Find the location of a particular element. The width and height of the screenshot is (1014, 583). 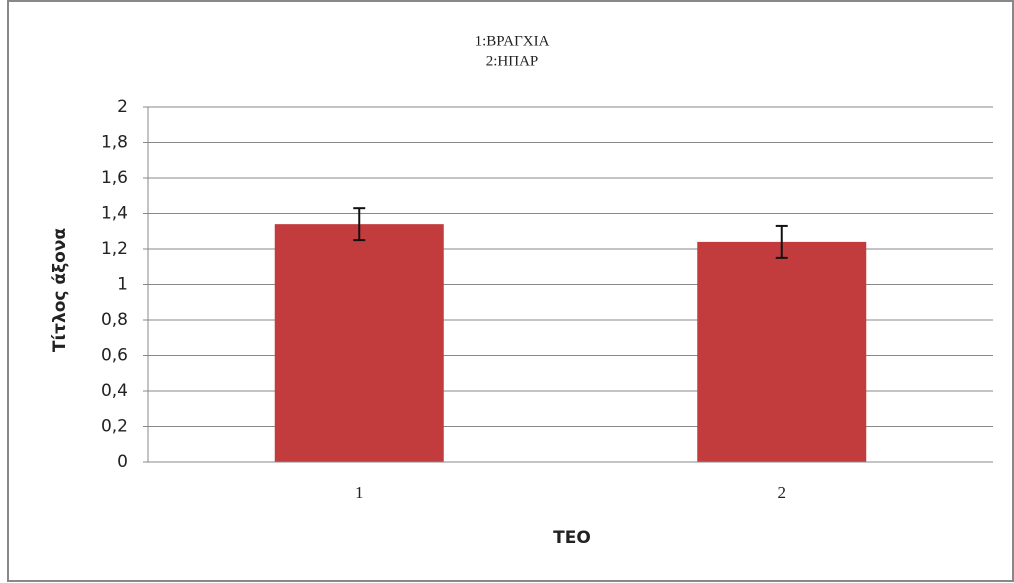

chart-title: 1:ΒΡΑΓΧΙΑ is located at coordinates (512, 41).